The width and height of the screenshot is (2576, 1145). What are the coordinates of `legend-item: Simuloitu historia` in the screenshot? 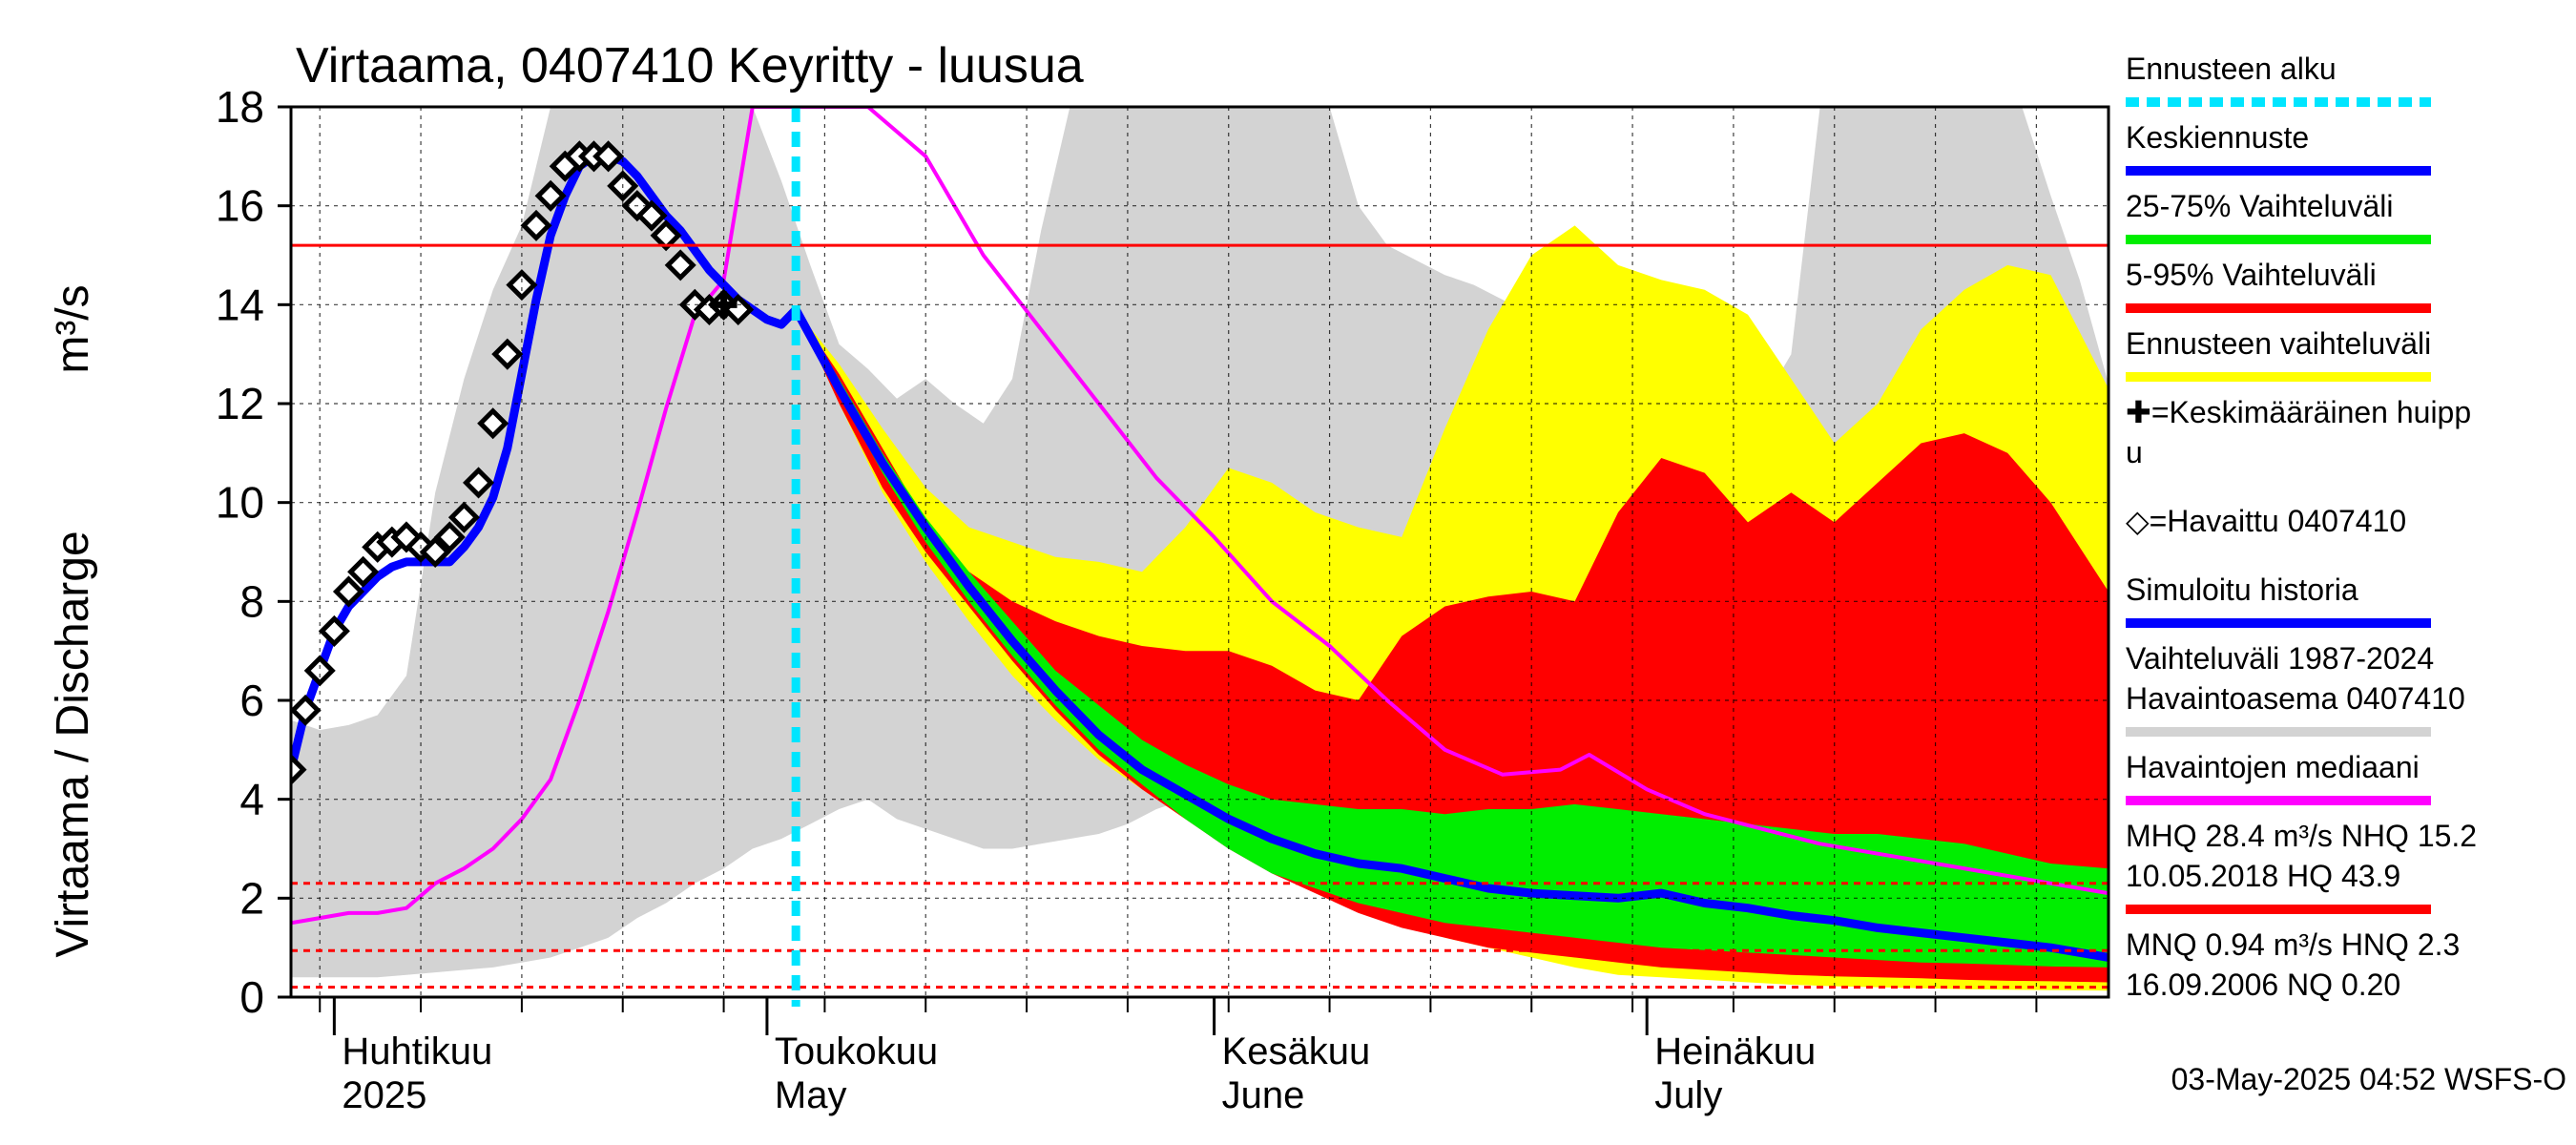 It's located at (2278, 600).